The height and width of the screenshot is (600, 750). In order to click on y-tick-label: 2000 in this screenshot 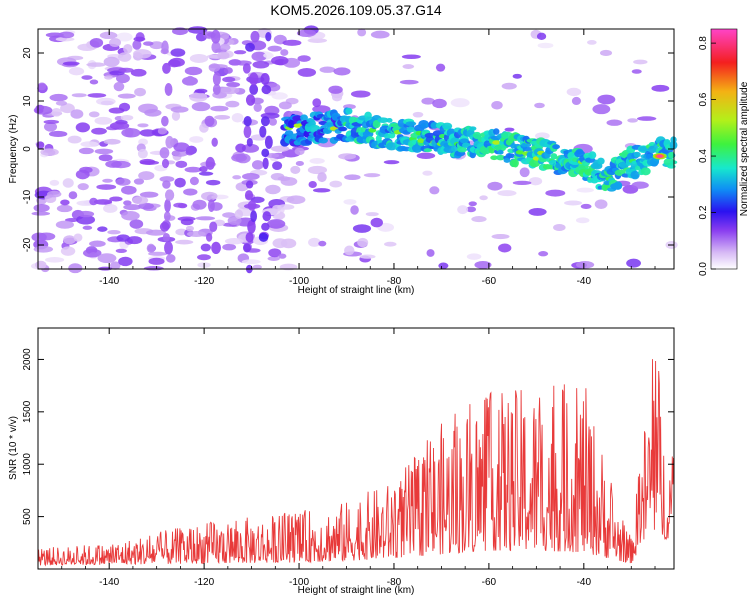, I will do `click(27, 359)`.